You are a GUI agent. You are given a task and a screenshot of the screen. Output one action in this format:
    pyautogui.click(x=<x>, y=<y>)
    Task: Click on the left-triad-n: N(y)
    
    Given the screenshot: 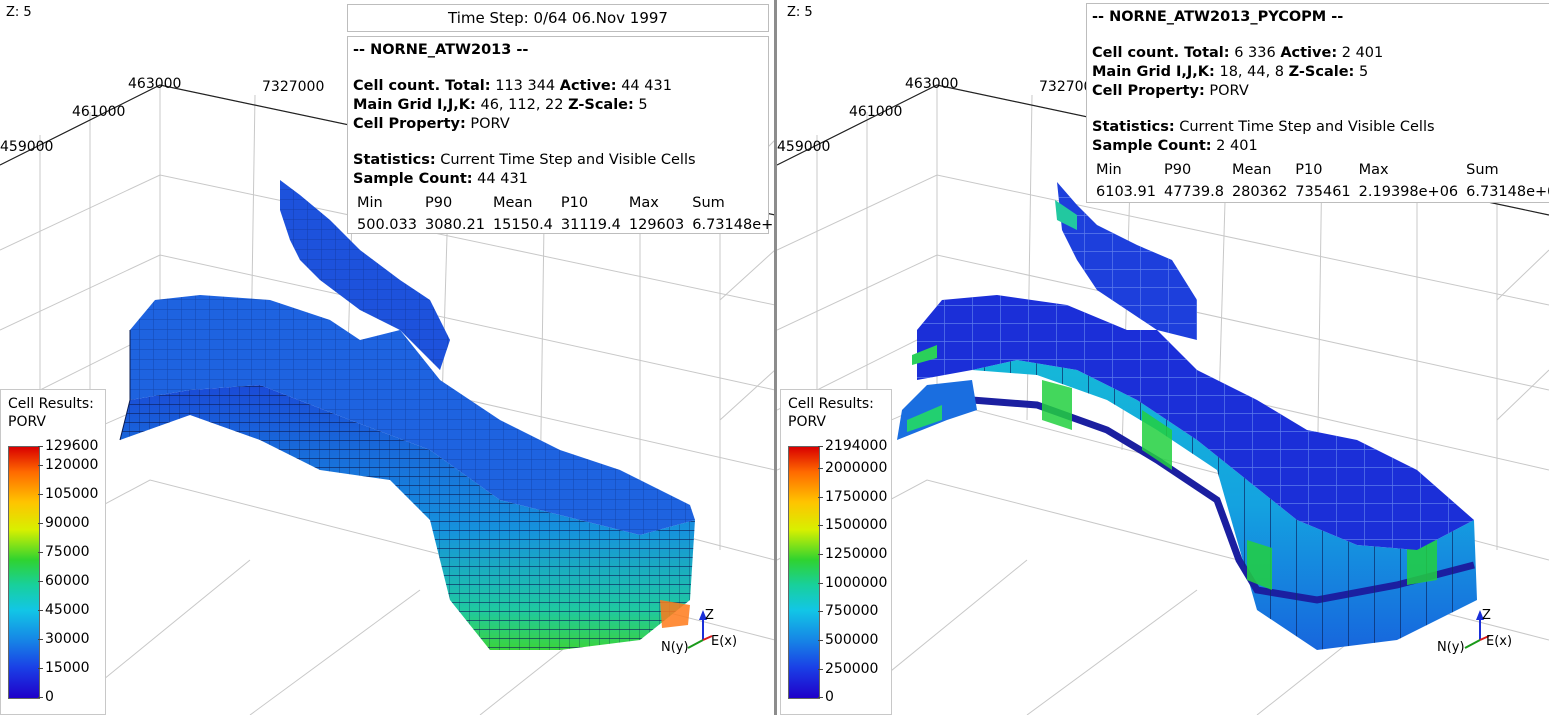 What is the action you would take?
    pyautogui.click(x=675, y=647)
    